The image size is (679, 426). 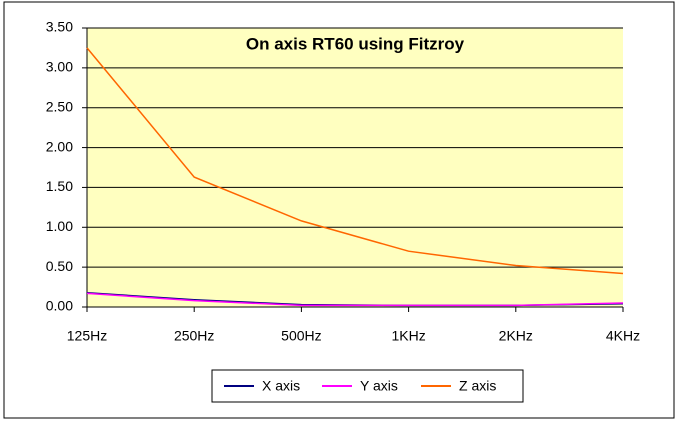 I want to click on x-tick-label: 2KHz, so click(x=516, y=336).